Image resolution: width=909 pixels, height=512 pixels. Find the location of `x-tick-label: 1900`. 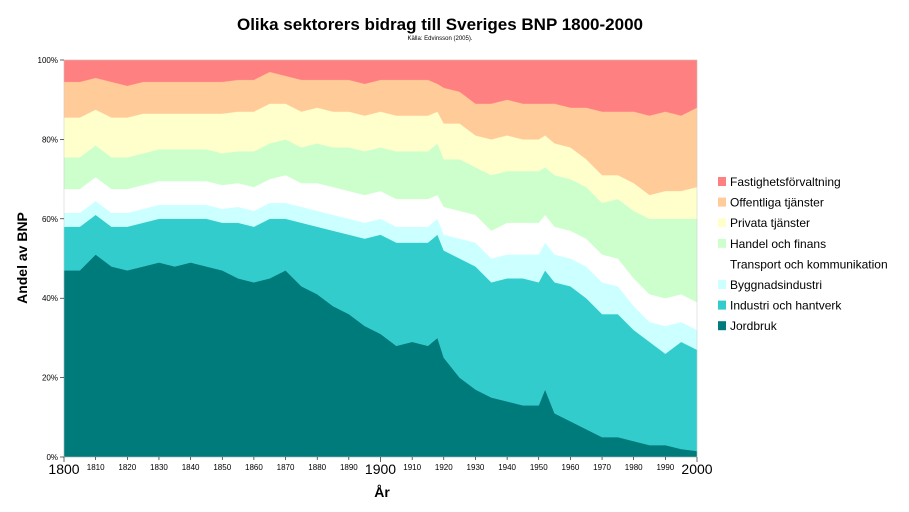

x-tick-label: 1900 is located at coordinates (380, 469).